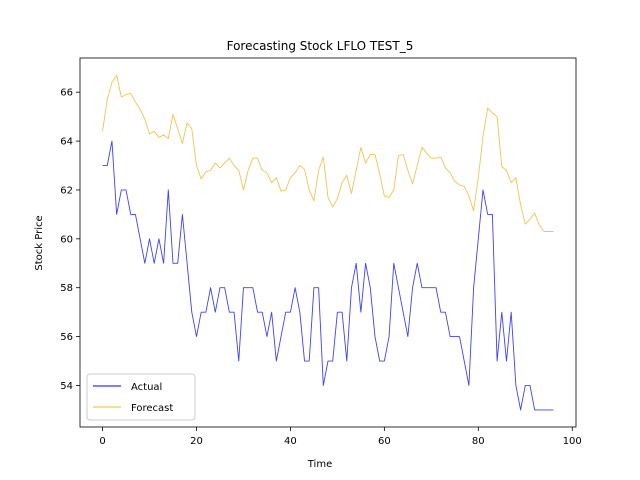 The image size is (640, 480). What do you see at coordinates (66, 93) in the screenshot?
I see `y-tick-label: 66` at bounding box center [66, 93].